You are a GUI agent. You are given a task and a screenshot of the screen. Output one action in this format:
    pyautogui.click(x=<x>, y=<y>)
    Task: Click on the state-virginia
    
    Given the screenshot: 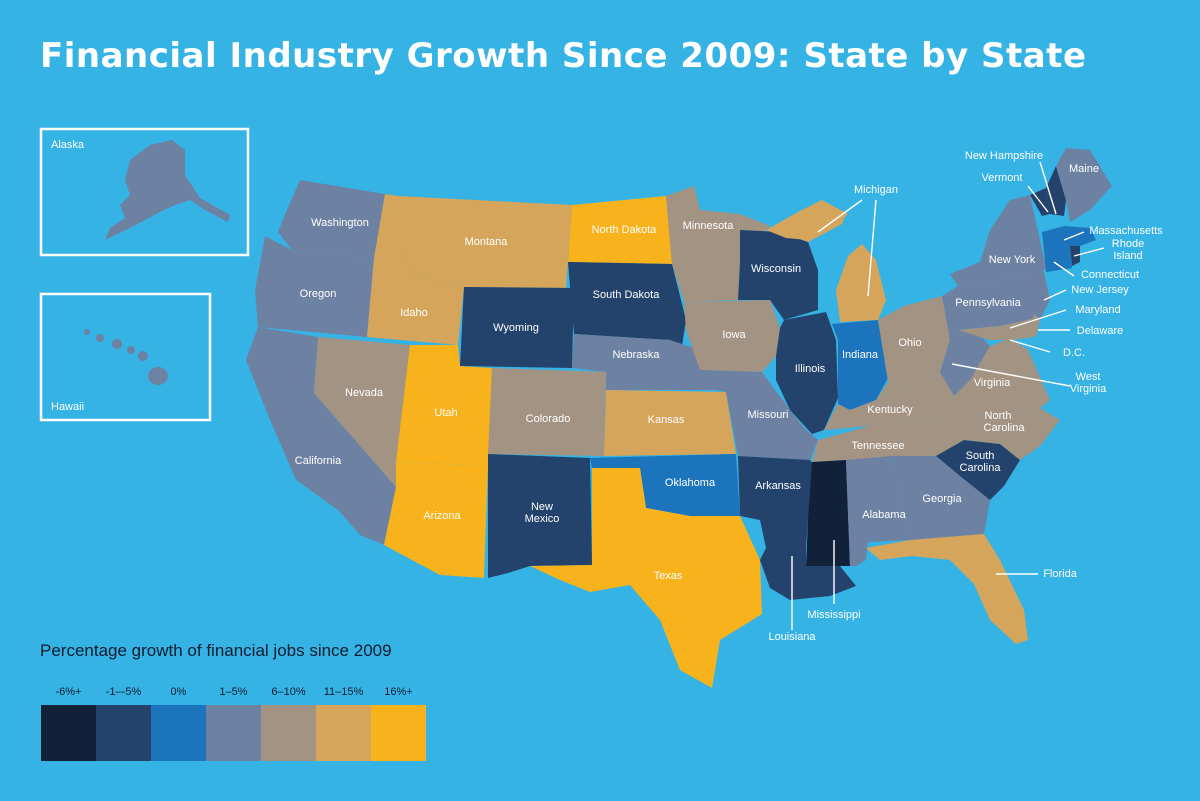 What is the action you would take?
    pyautogui.click(x=990, y=379)
    